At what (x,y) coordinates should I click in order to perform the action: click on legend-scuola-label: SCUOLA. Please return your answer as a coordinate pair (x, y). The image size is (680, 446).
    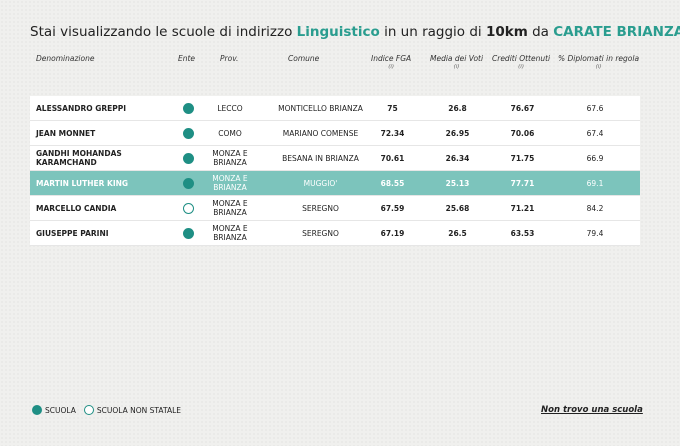
    Looking at the image, I should click on (60, 410).